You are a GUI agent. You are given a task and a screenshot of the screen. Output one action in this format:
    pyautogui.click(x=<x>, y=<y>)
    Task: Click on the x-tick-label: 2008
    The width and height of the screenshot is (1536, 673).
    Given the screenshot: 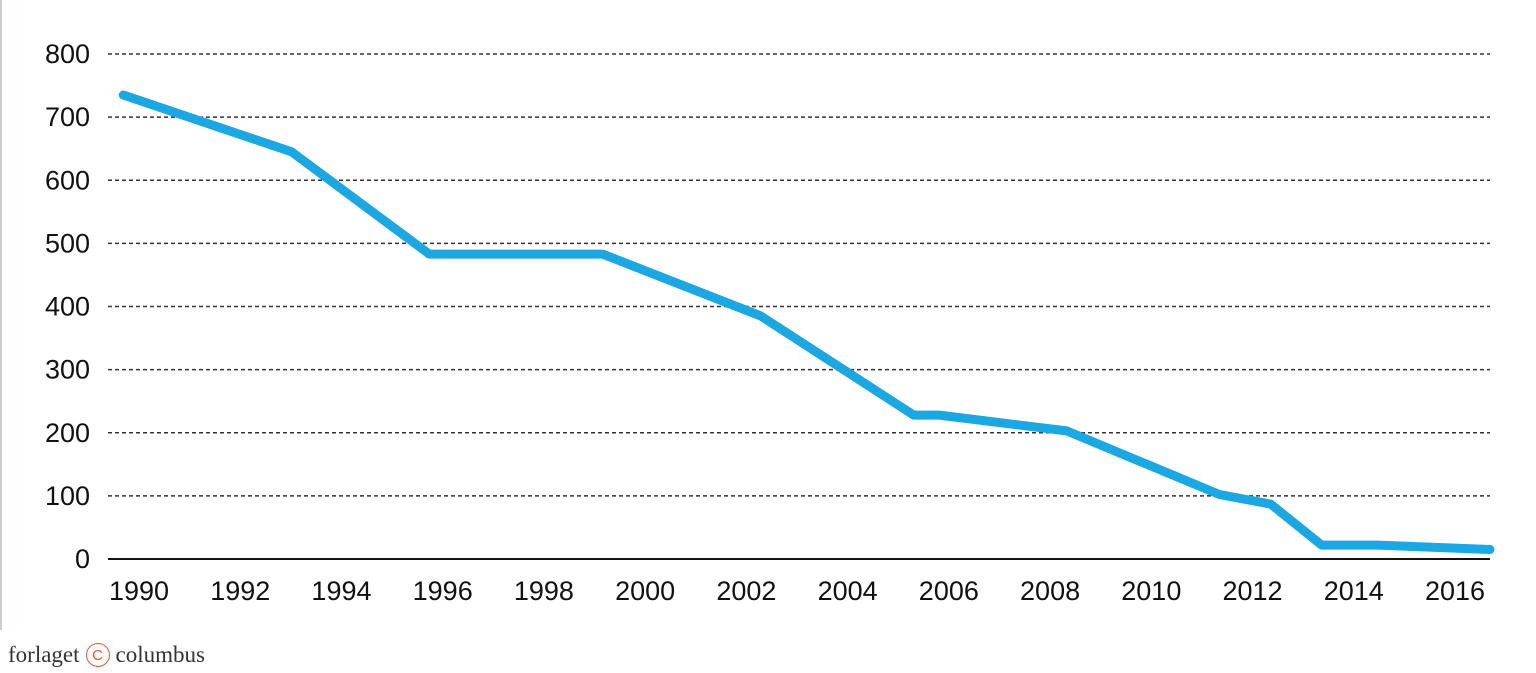 What is the action you would take?
    pyautogui.click(x=1050, y=591)
    